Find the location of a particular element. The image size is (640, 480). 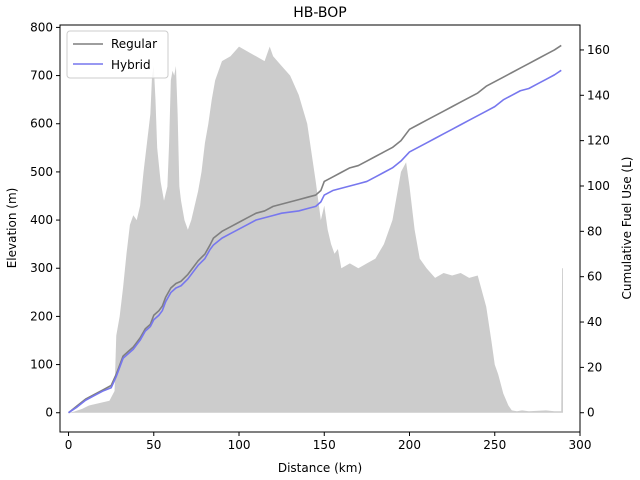

y-tick-label: 700 is located at coordinates (41, 76).